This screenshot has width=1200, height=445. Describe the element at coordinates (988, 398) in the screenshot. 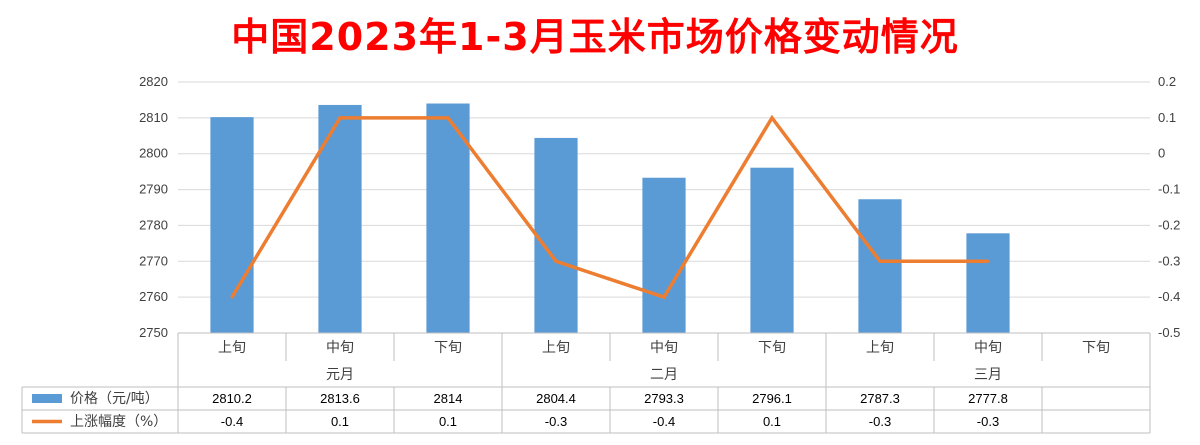

I see `price-data-label: 2777.8` at that location.